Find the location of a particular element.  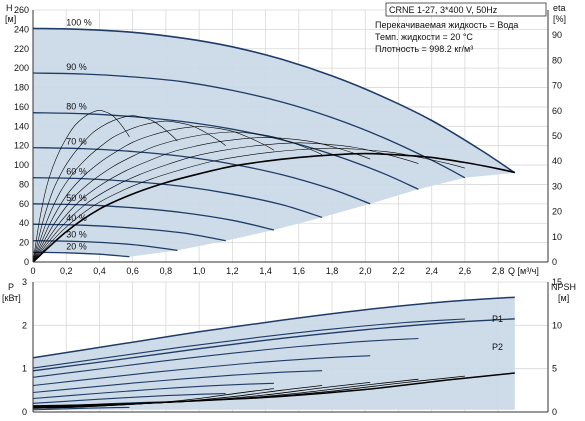

y-tick-label: 240 is located at coordinates (21, 29).